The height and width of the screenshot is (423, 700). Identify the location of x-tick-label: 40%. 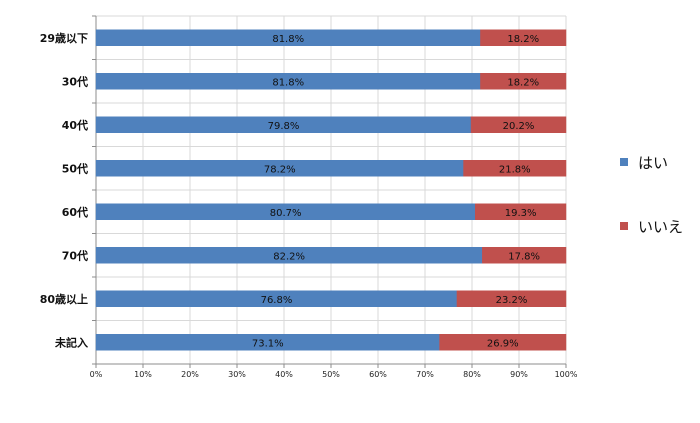
(284, 374).